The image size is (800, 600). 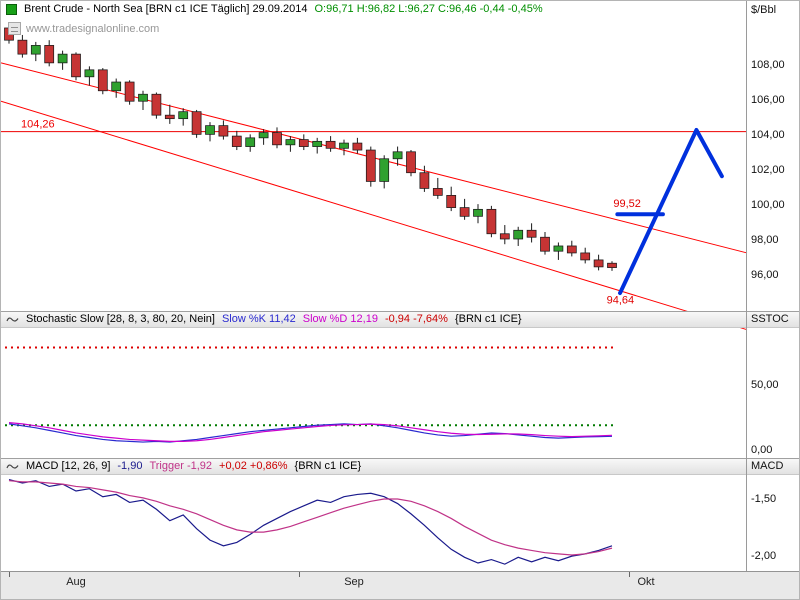 What do you see at coordinates (770, 319) in the screenshot?
I see `stoch-axis-label: SSTOC` at bounding box center [770, 319].